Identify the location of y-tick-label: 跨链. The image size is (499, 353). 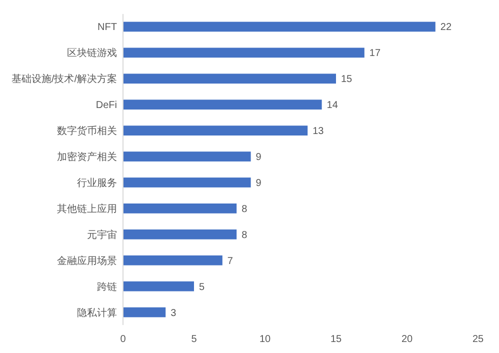
(107, 287).